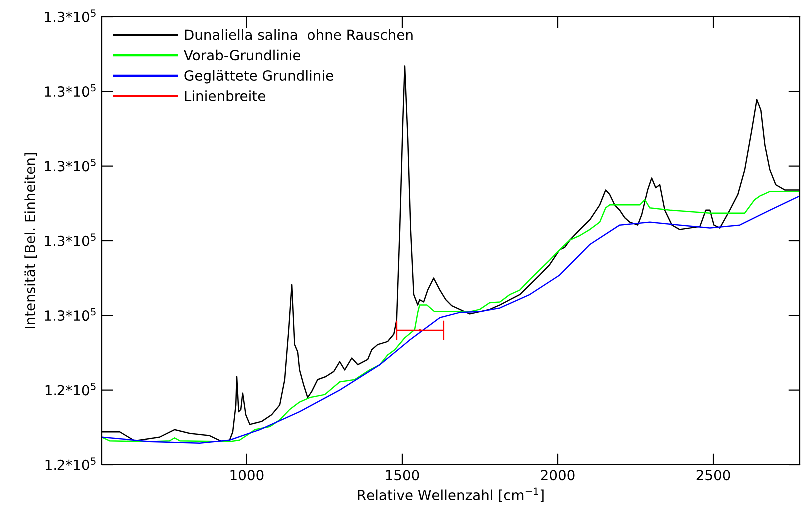 The width and height of the screenshot is (801, 526). I want to click on legend-label: Vorab-Grundlinie, so click(242, 55).